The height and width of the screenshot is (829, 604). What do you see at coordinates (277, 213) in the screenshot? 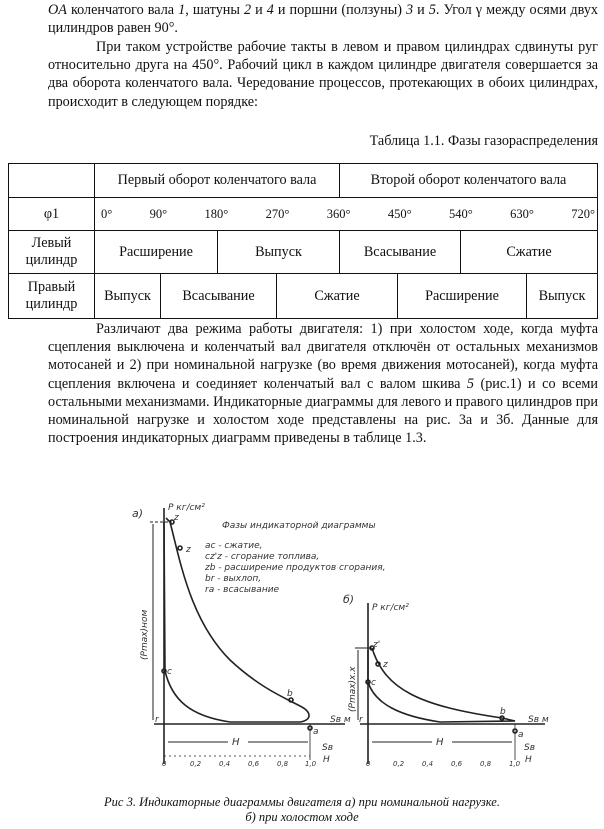
I see `angle: 270°` at bounding box center [277, 213].